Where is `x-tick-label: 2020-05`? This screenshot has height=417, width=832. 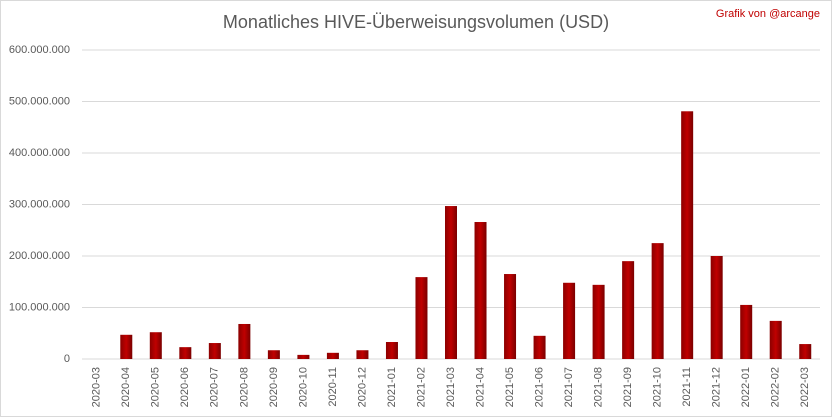 x-tick-label: 2020-05 is located at coordinates (156, 387).